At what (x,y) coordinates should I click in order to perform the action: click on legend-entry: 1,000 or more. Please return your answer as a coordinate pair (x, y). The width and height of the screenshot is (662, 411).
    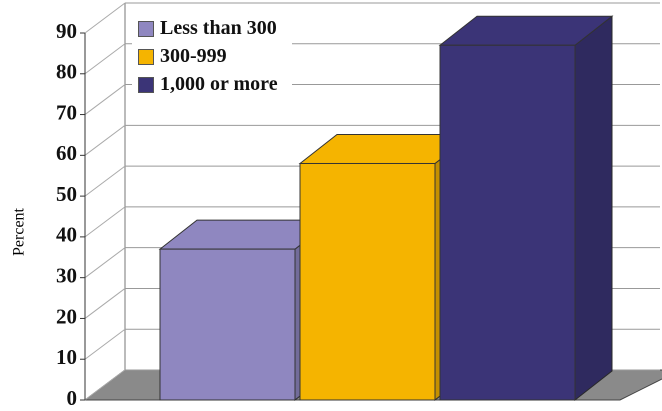
    Looking at the image, I should click on (213, 84).